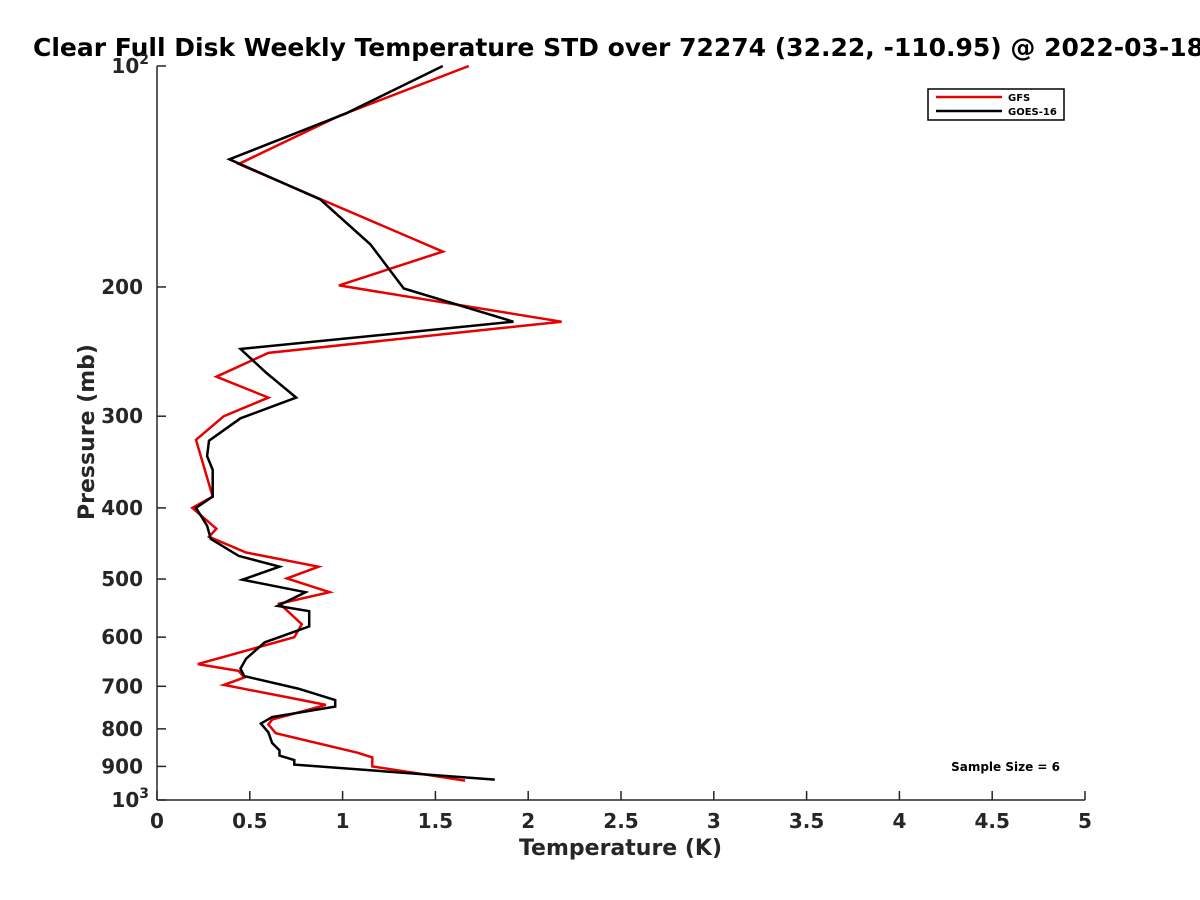  I want to click on x-tick-label: 3.5, so click(806, 821).